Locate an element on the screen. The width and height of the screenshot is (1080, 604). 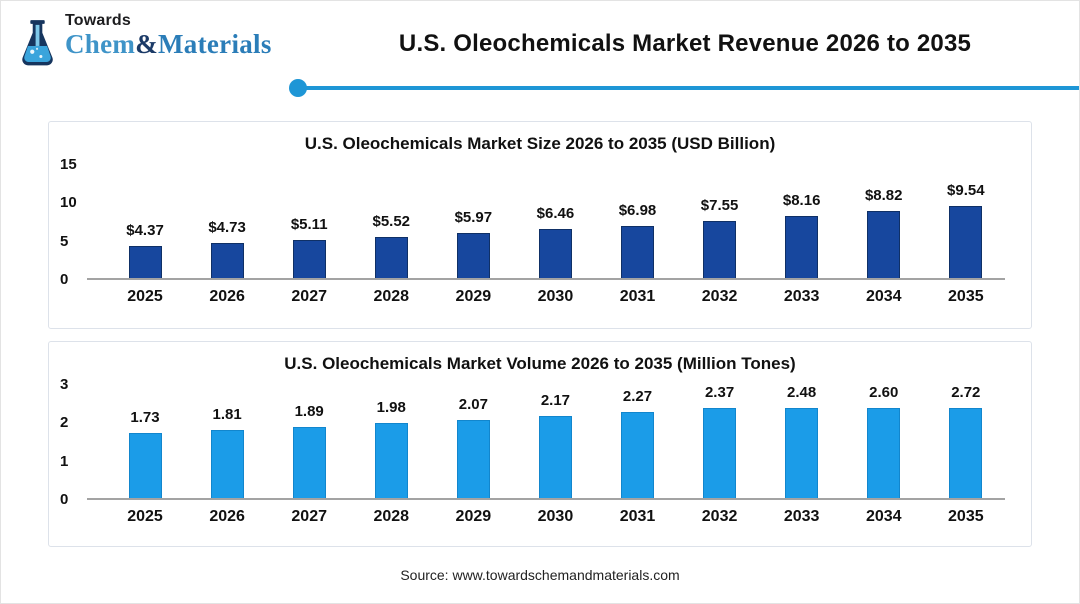
bar-column-2029: 2.07 is located at coordinates (473, 441).